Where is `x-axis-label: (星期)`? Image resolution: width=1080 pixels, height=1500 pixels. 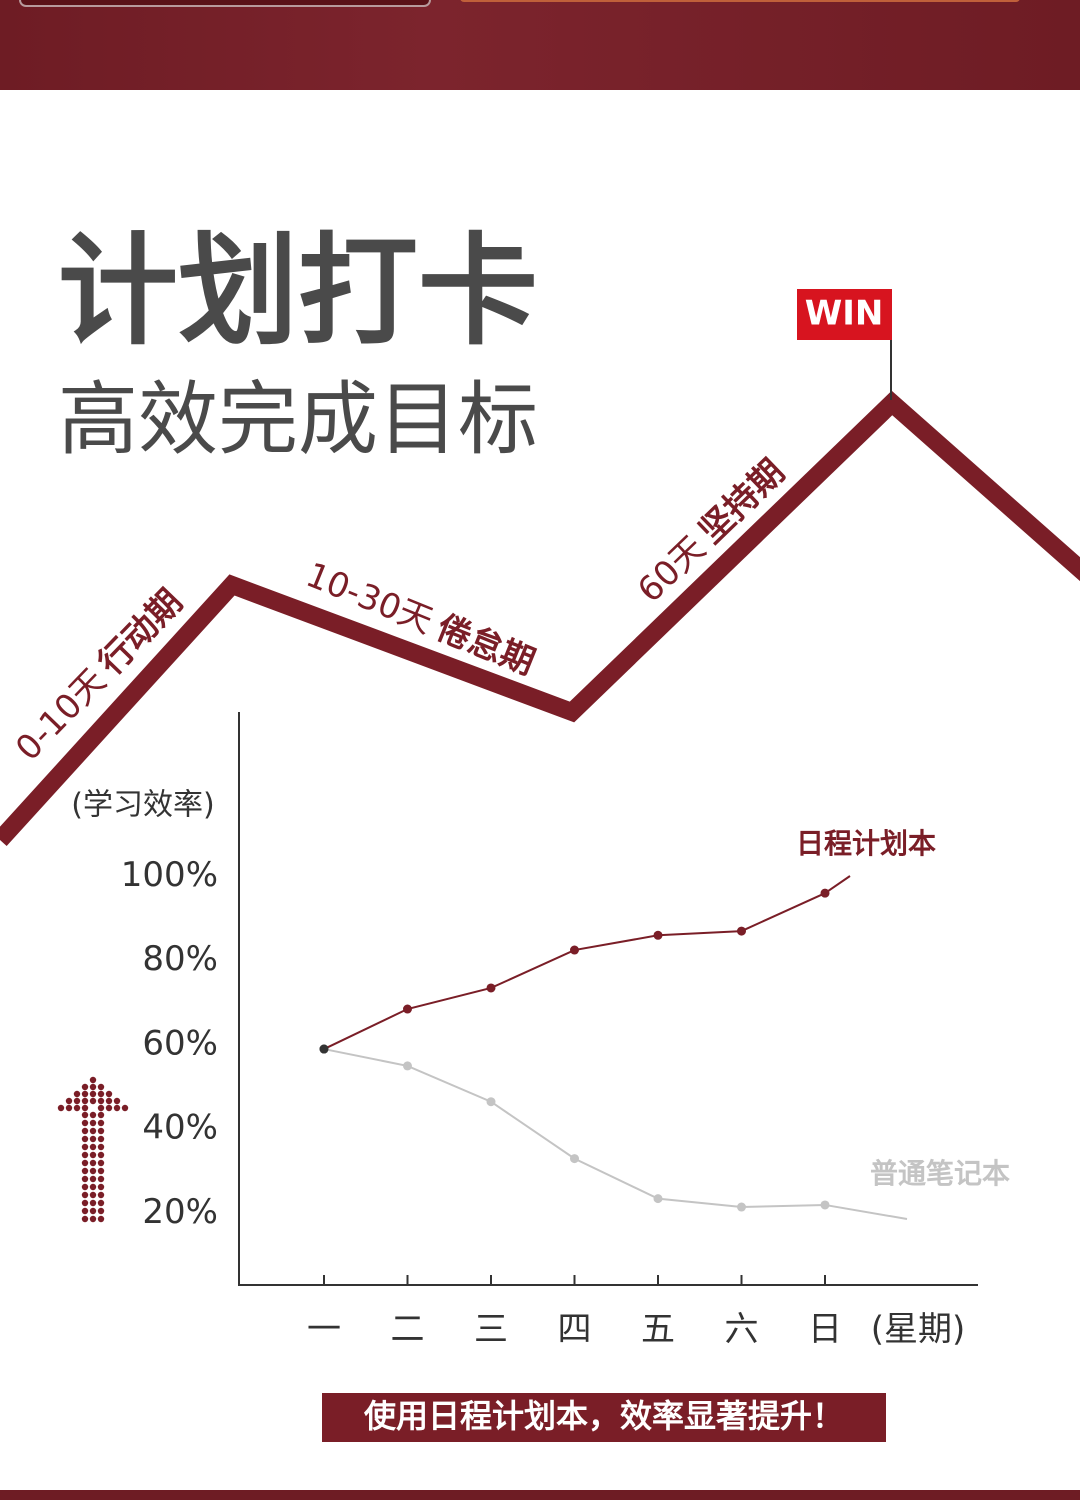
x-axis-label: (星期) is located at coordinates (918, 1330).